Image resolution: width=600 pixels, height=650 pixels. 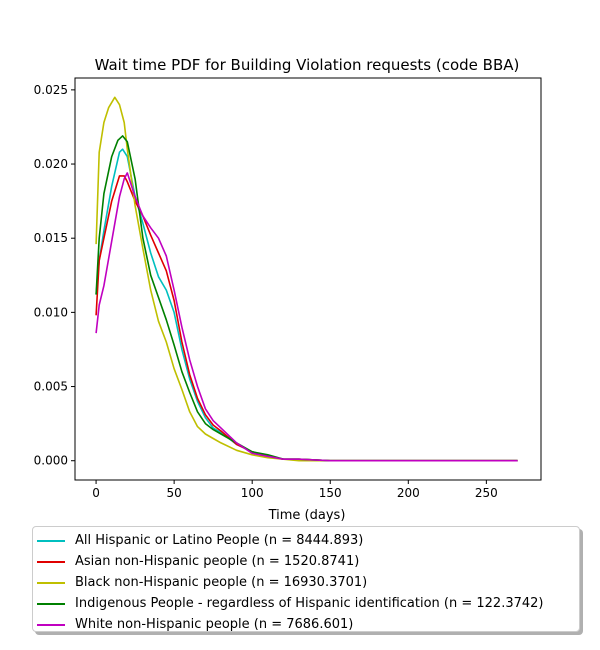 I want to click on x-tick-label: 50, so click(x=173, y=493).